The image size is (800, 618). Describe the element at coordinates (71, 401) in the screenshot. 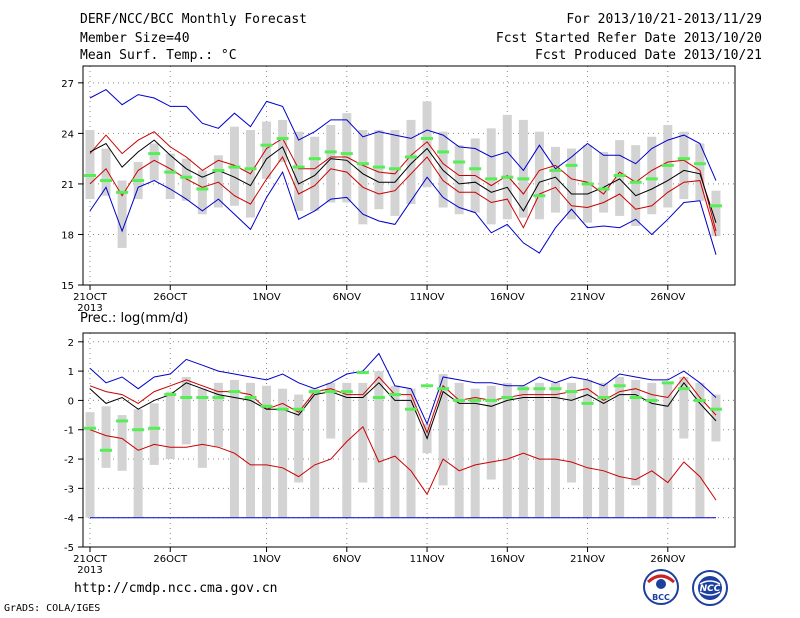

I see `y-tick-label: 0` at that location.